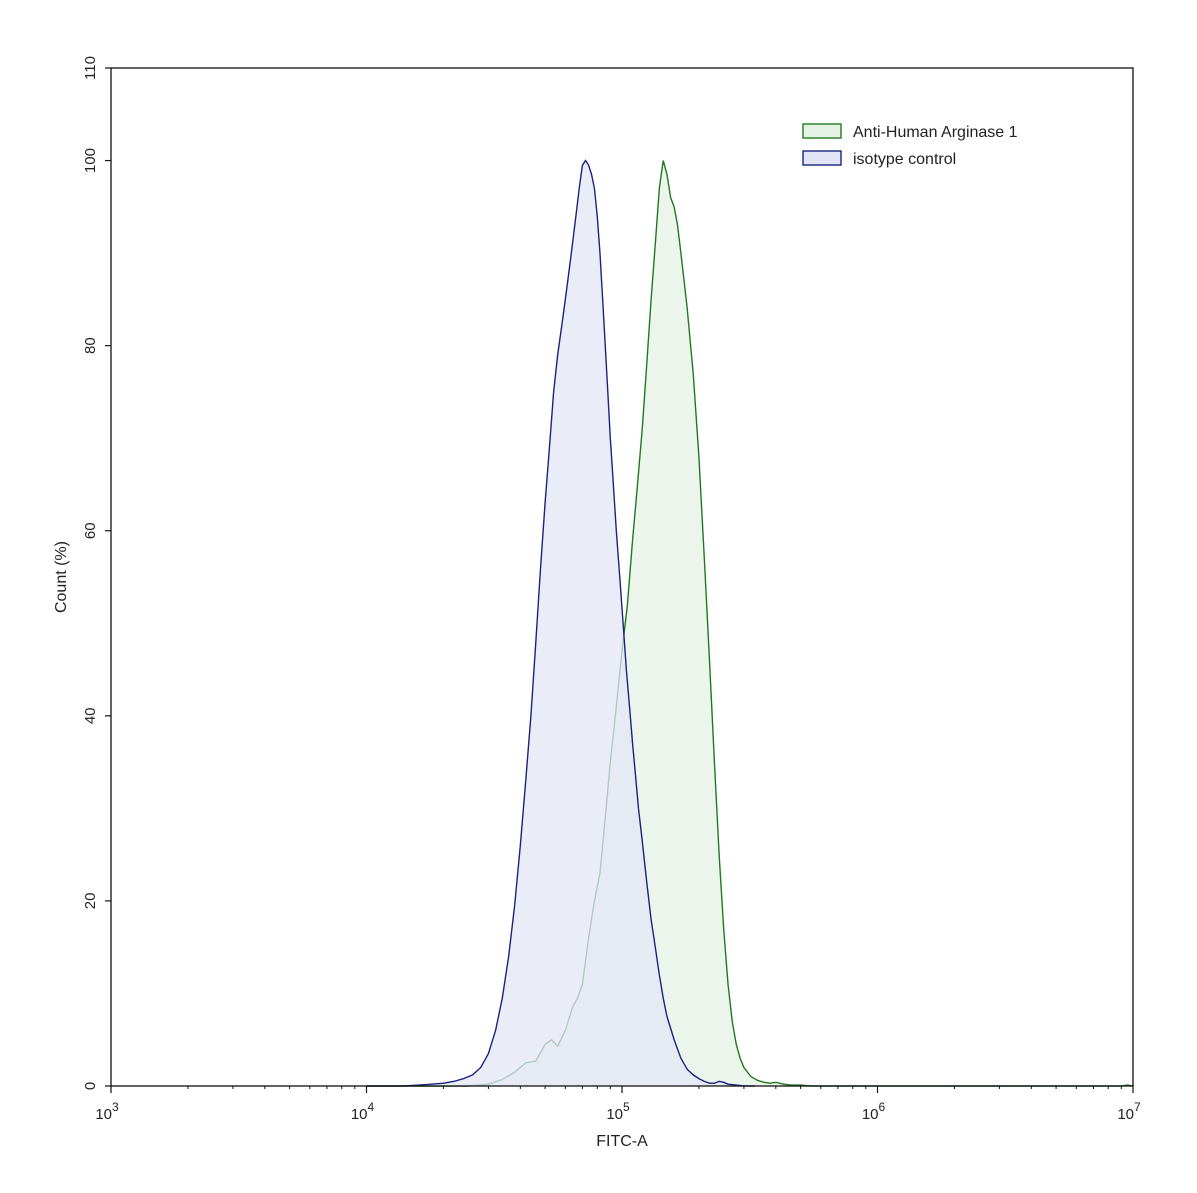 The height and width of the screenshot is (1193, 1197). Describe the element at coordinates (904, 159) in the screenshot. I see `legend-label-1: isotype control` at that location.